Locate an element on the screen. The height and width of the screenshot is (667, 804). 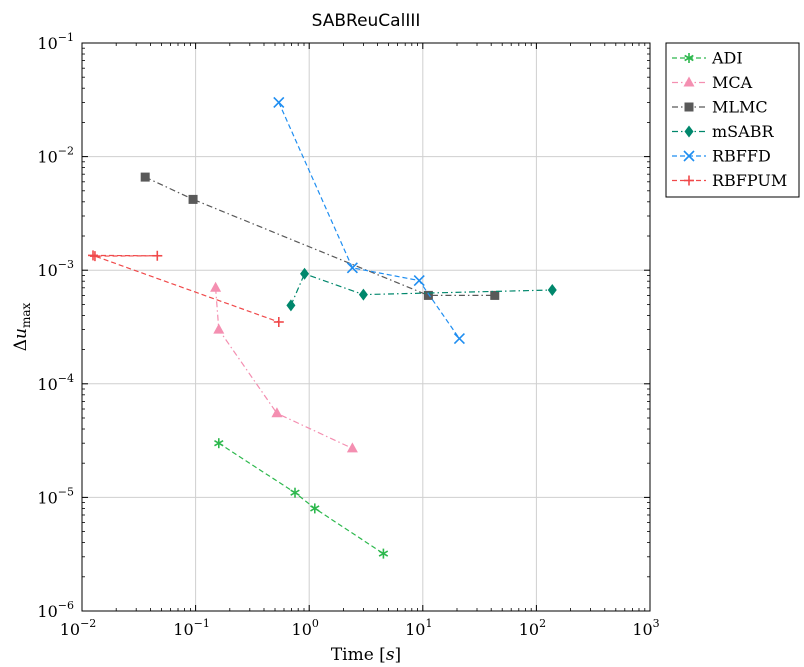
legend-label: MCA is located at coordinates (732, 82).